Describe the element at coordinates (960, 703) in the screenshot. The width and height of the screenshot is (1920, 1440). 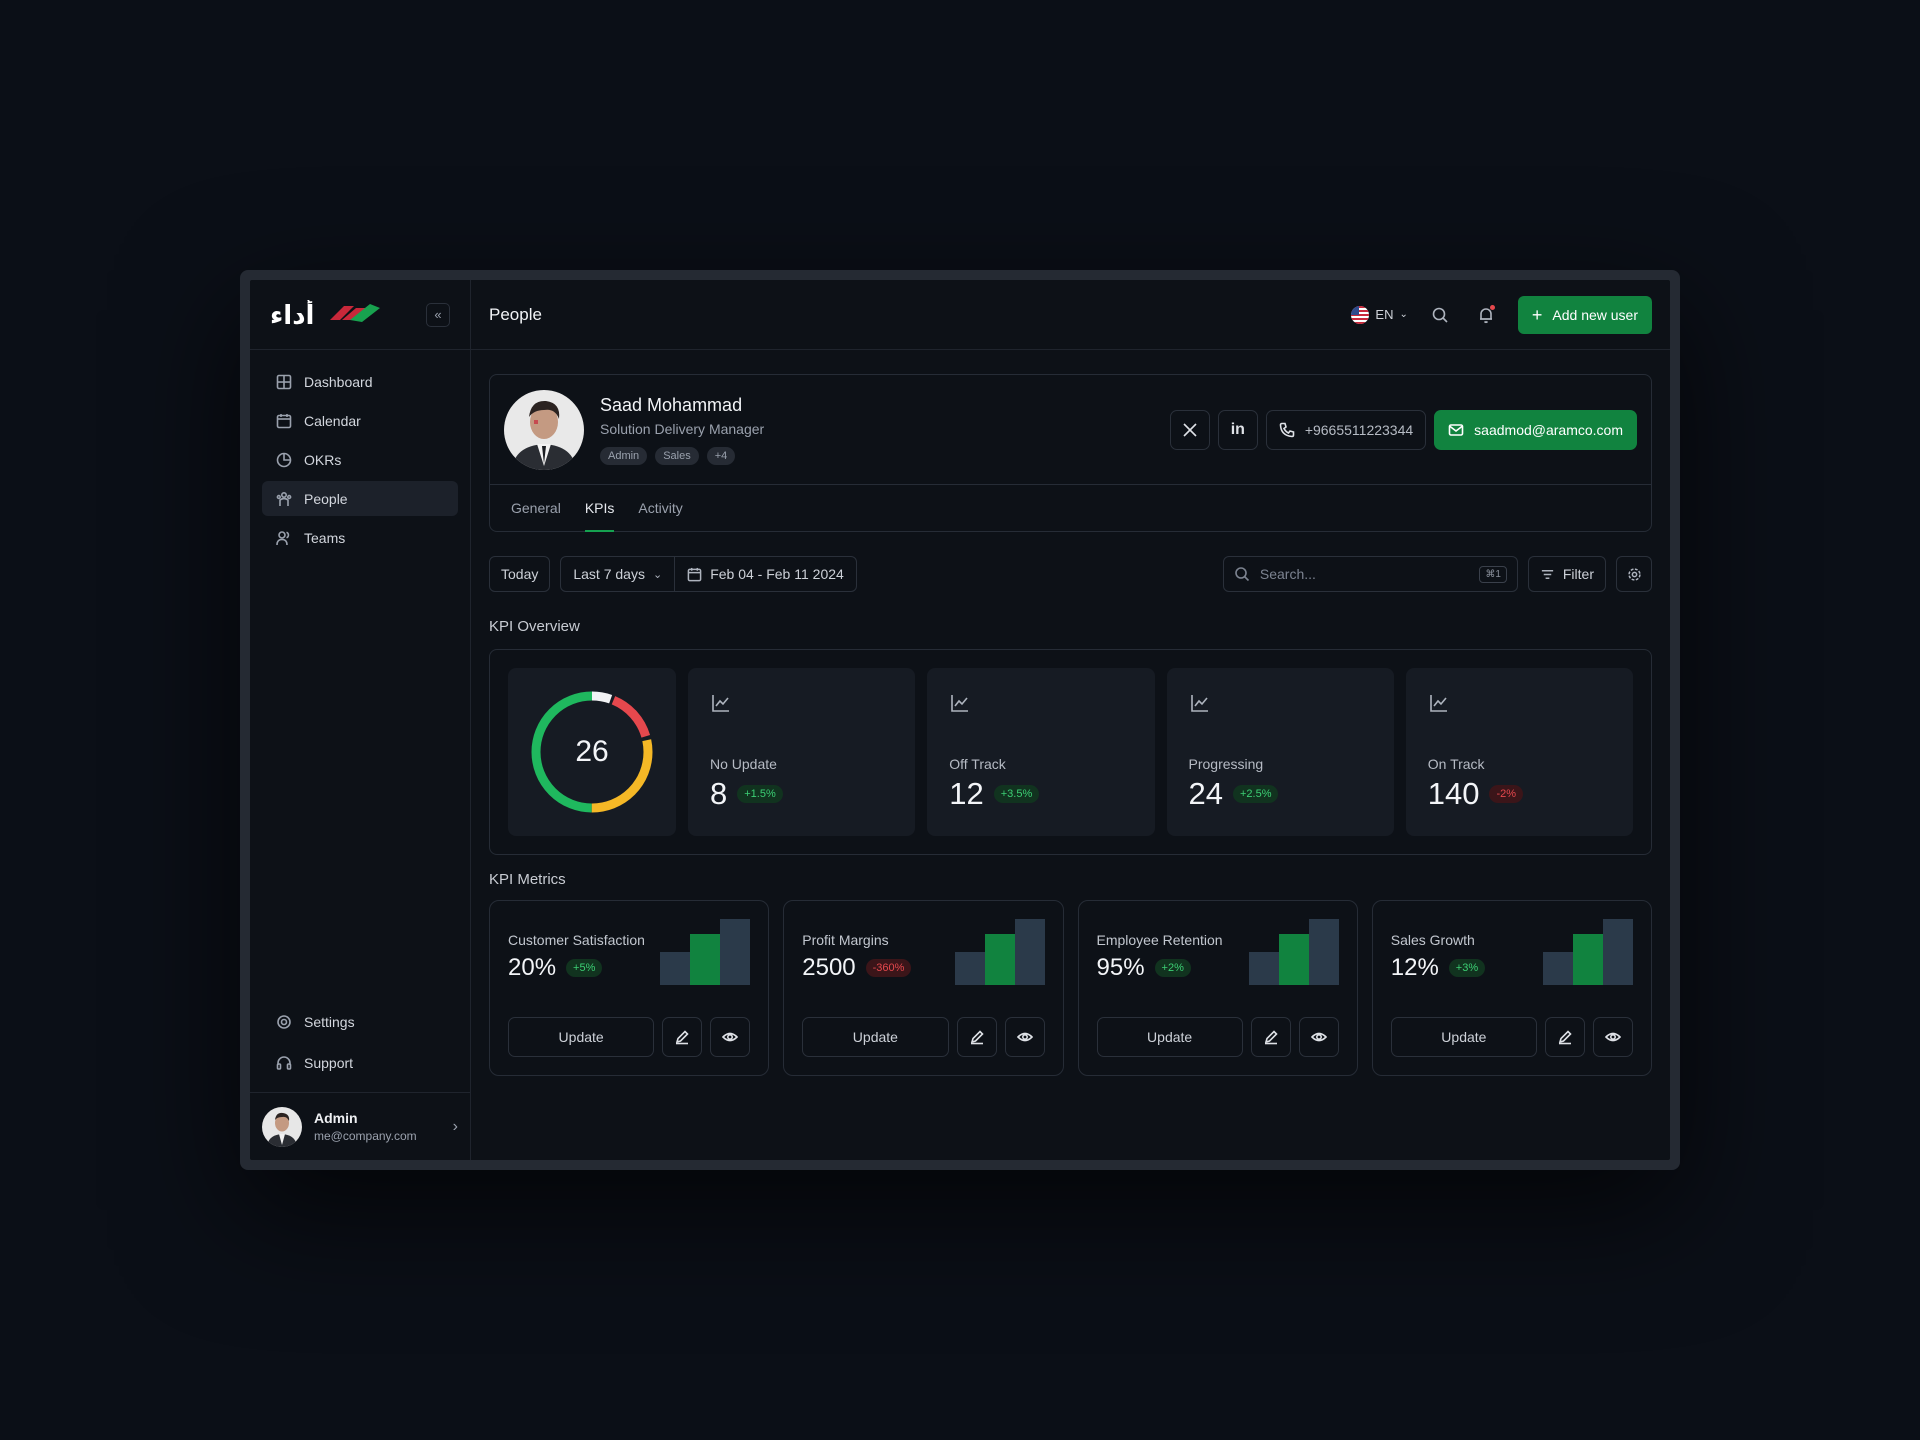
I see `chart-line-icon` at that location.